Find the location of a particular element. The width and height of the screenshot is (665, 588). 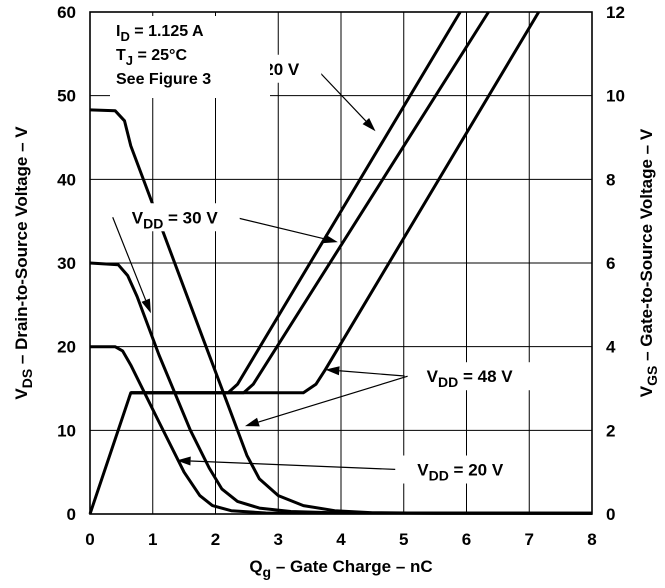

y-right-tick-label: 8 is located at coordinates (610, 179).